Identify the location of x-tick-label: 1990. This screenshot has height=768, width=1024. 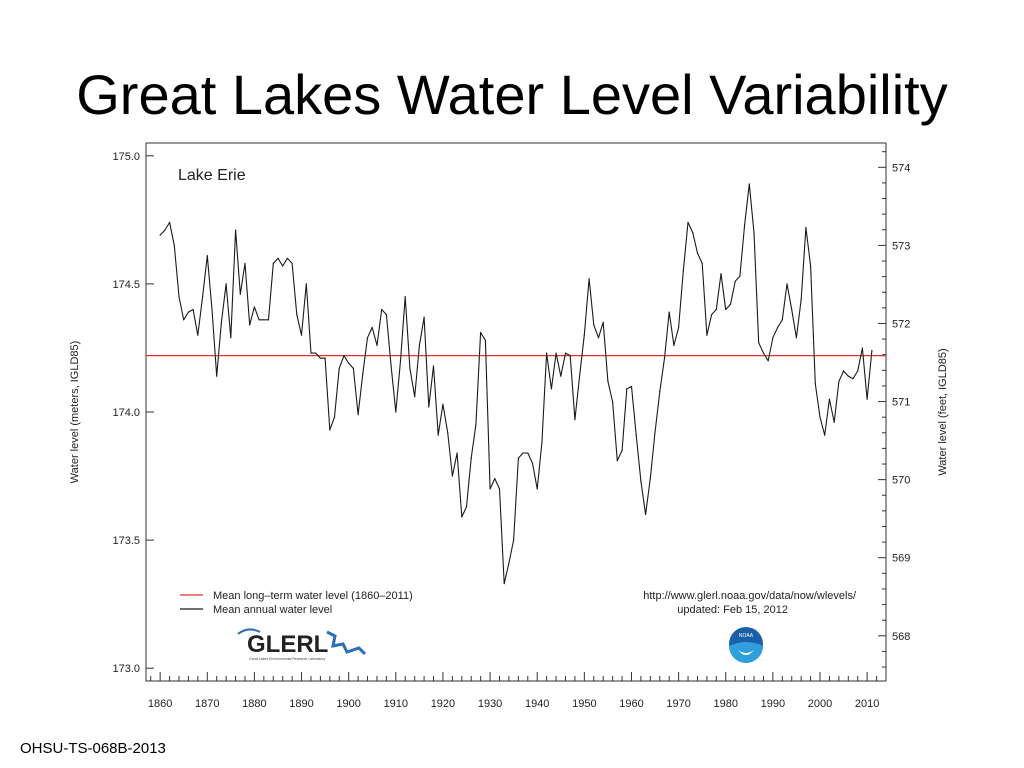
(773, 704).